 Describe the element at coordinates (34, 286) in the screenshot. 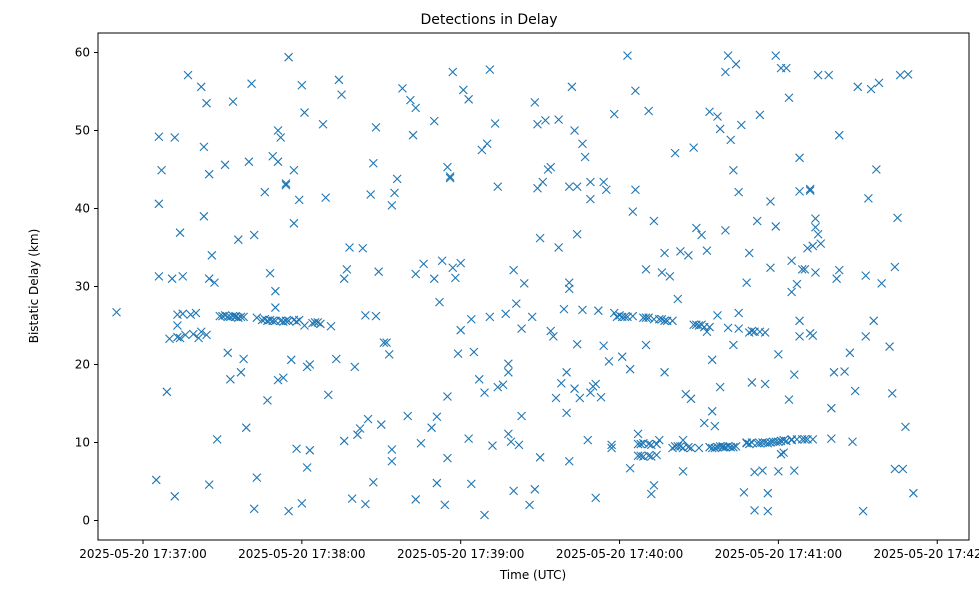

I see `y-axis-label: Bistatic Delay (km)` at that location.